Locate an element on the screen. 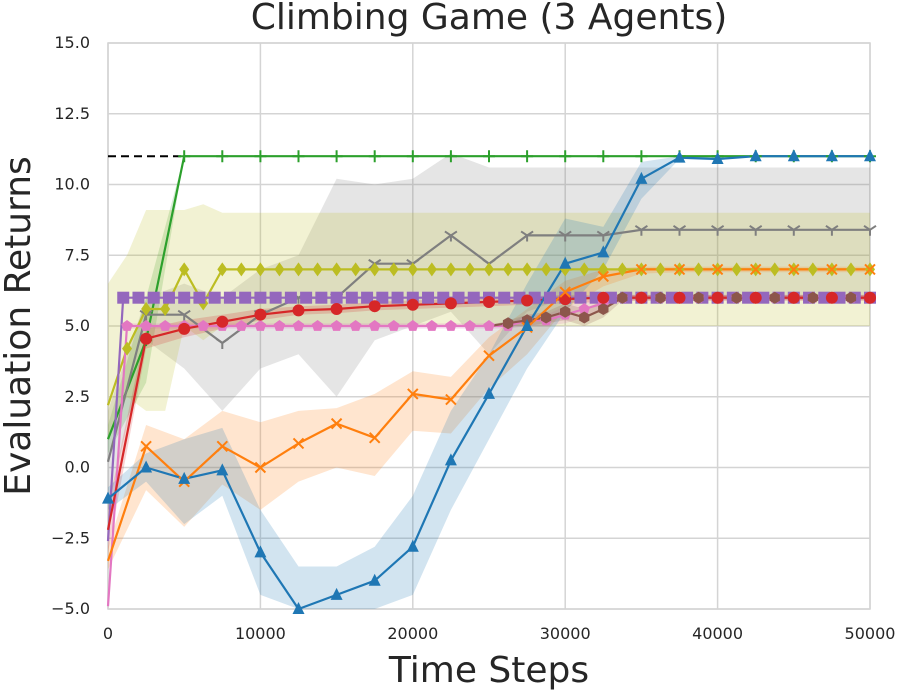  y-axis-label: Evaluation Returns is located at coordinates (19, 326).